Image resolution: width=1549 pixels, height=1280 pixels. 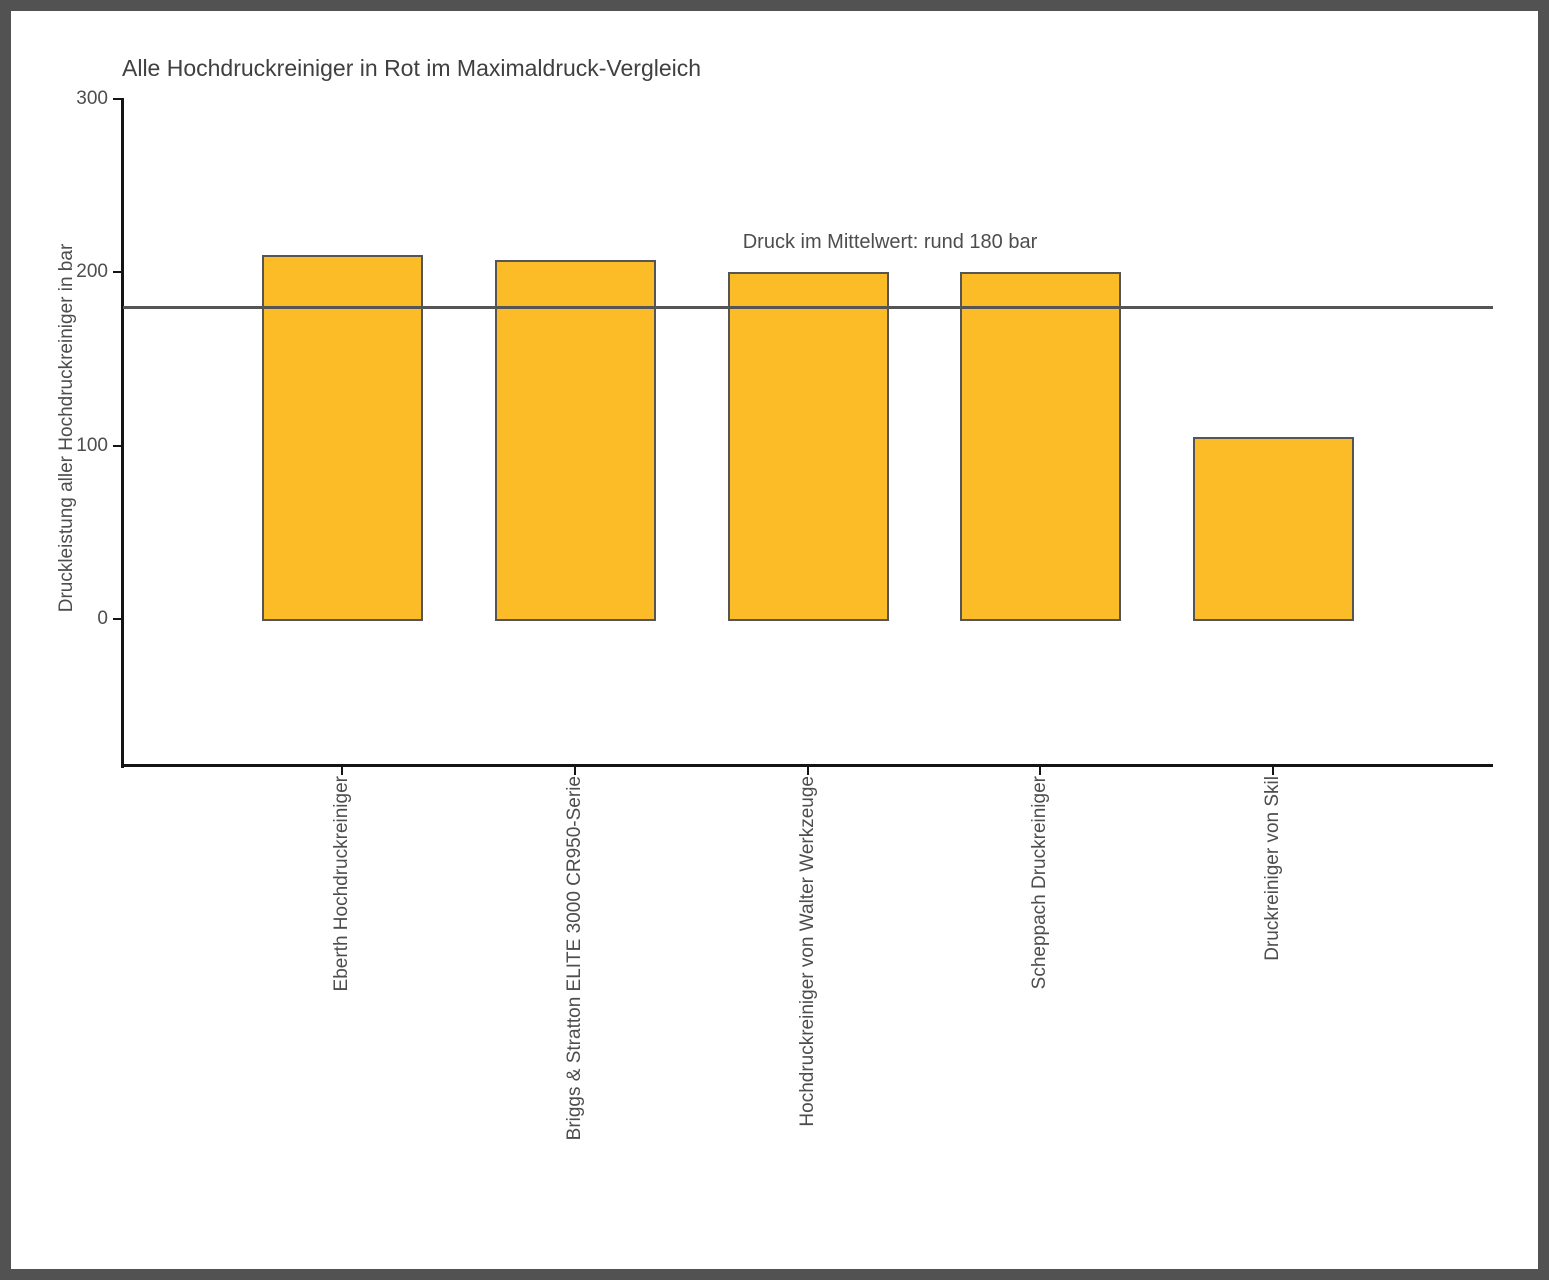 What do you see at coordinates (341, 884) in the screenshot?
I see `x-category-label: Eberth Hochdruckreiniger` at bounding box center [341, 884].